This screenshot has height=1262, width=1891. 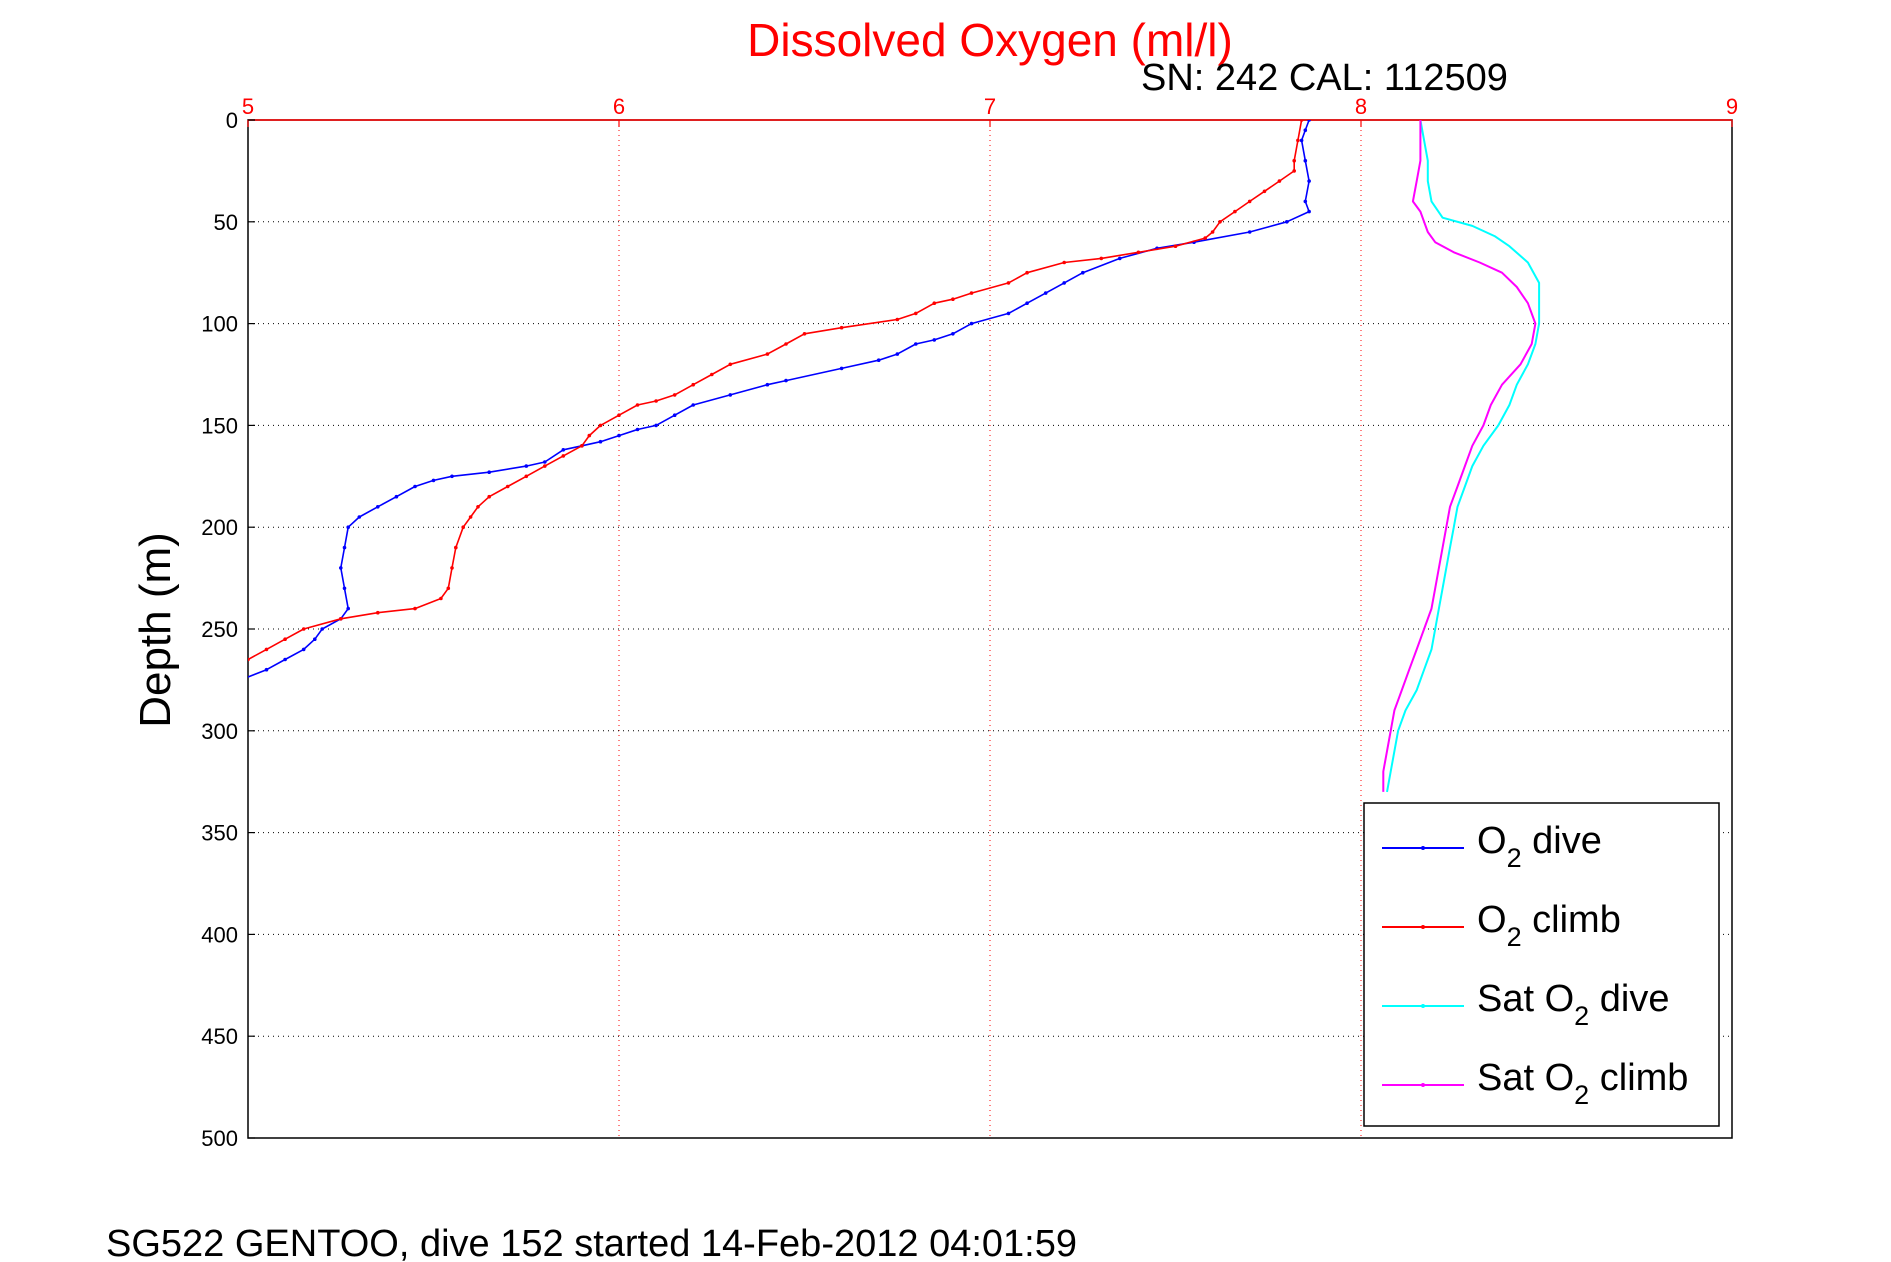 I want to click on legend-label: Sat O2 dive, so click(x=1573, y=1004).